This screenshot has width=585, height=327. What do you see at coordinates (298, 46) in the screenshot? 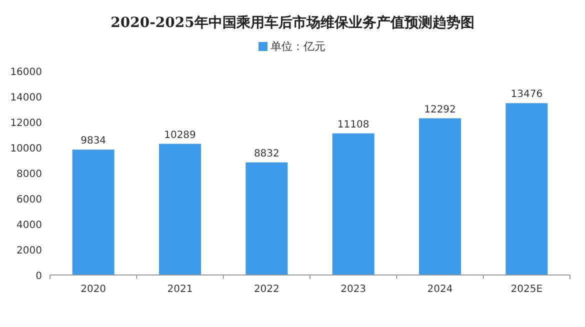
I see `legend-label: 单位：亿元` at bounding box center [298, 46].